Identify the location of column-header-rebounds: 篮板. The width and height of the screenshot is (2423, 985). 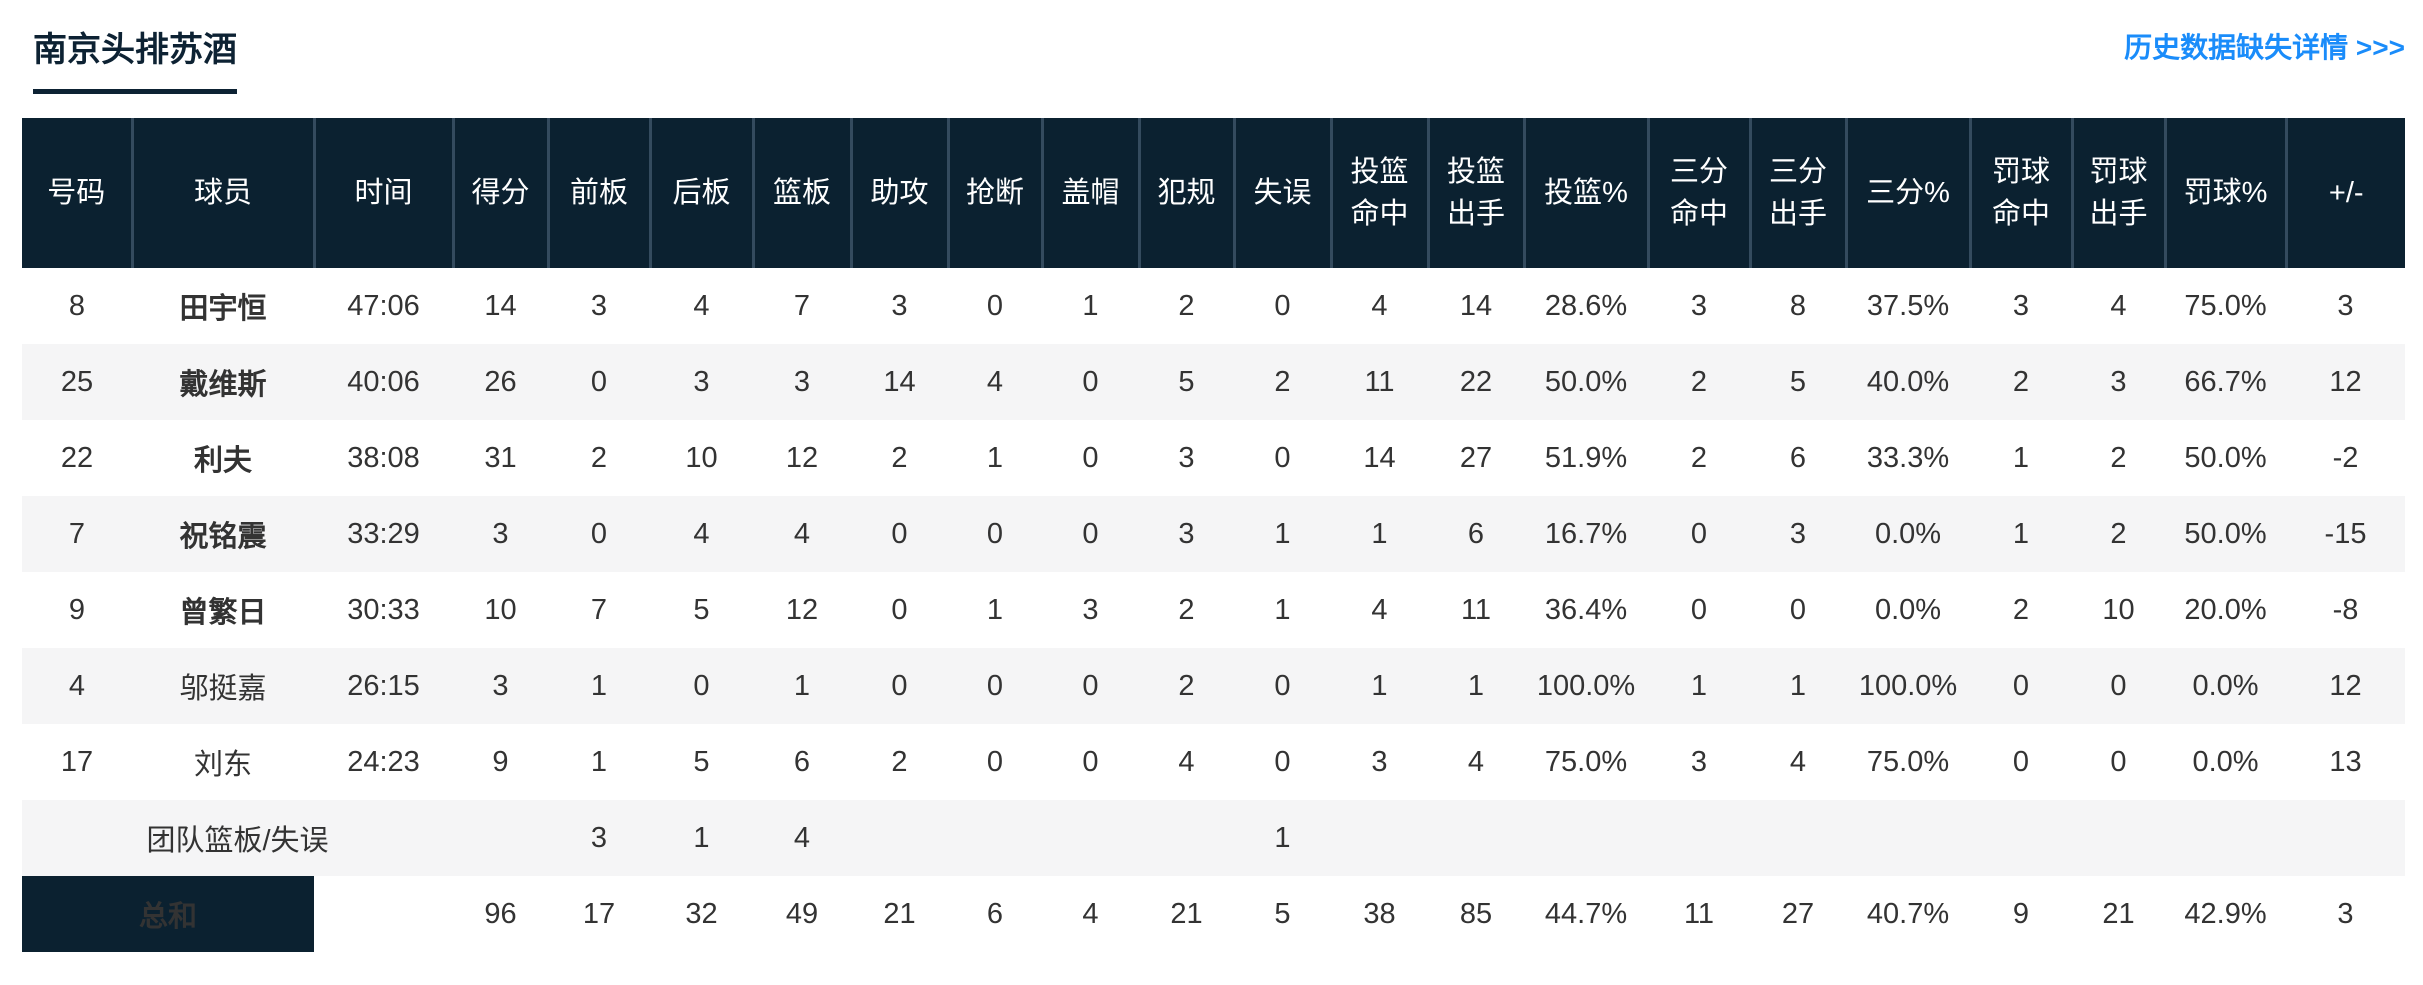
(803, 193).